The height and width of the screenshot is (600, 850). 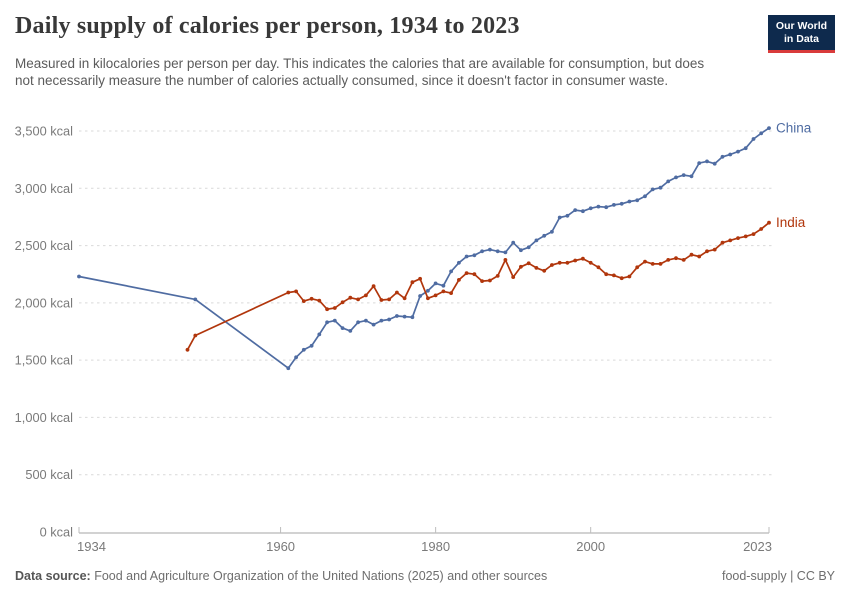 What do you see at coordinates (478, 286) in the screenshot?
I see `india-line` at bounding box center [478, 286].